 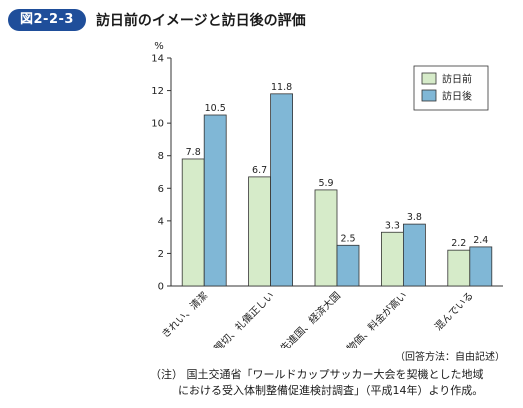 What do you see at coordinates (215, 108) in the screenshot?
I see `bar-value-label: 10.5` at bounding box center [215, 108].